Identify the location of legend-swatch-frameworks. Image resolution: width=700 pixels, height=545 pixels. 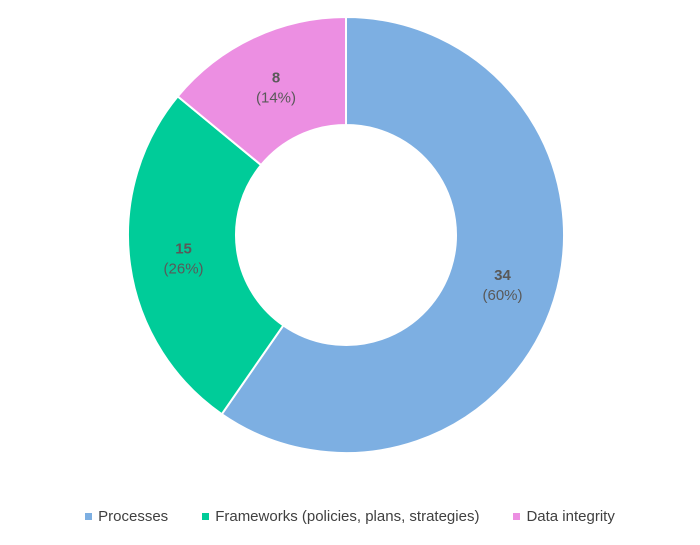
(206, 516).